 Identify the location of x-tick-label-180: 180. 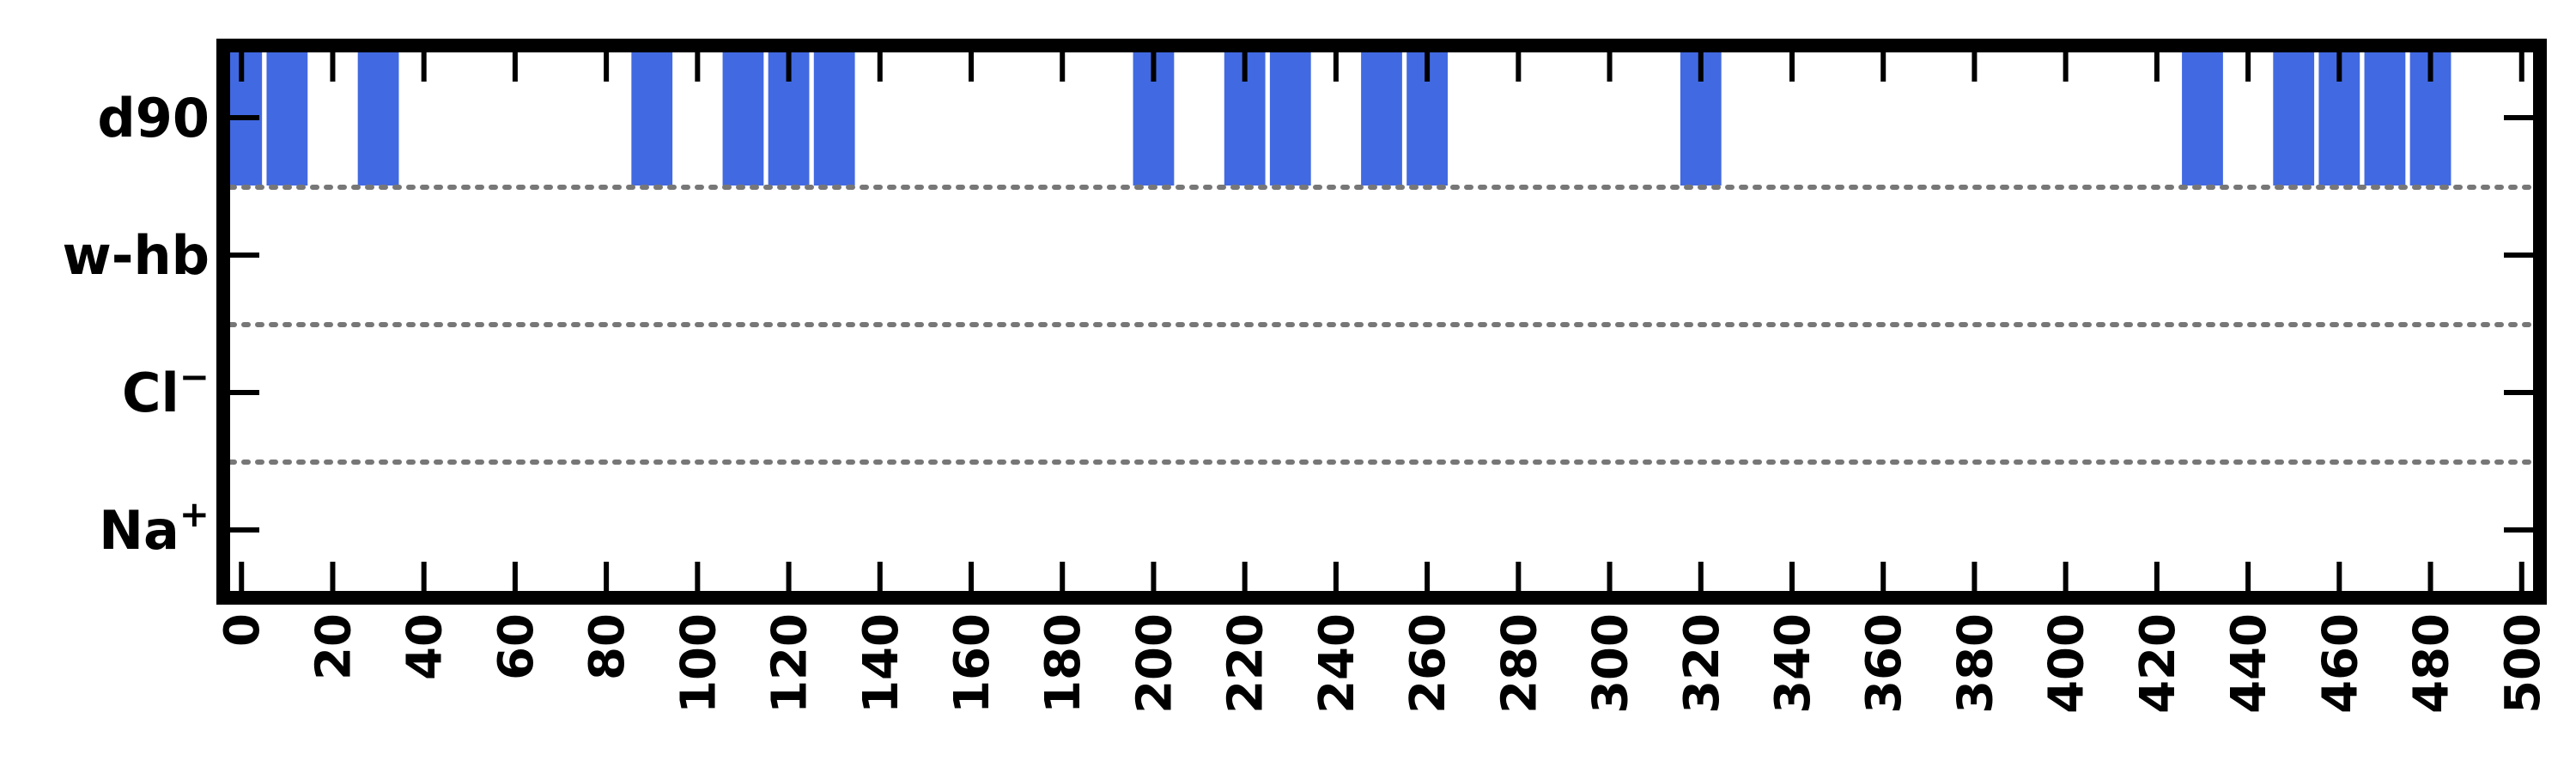
(1063, 663).